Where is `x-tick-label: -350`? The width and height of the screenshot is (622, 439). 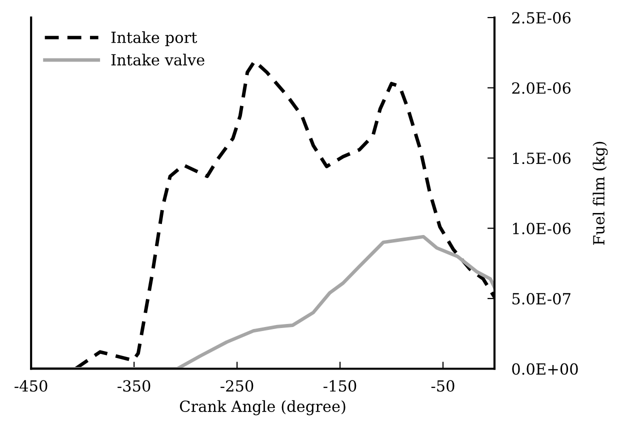 x-tick-label: -350 is located at coordinates (134, 386).